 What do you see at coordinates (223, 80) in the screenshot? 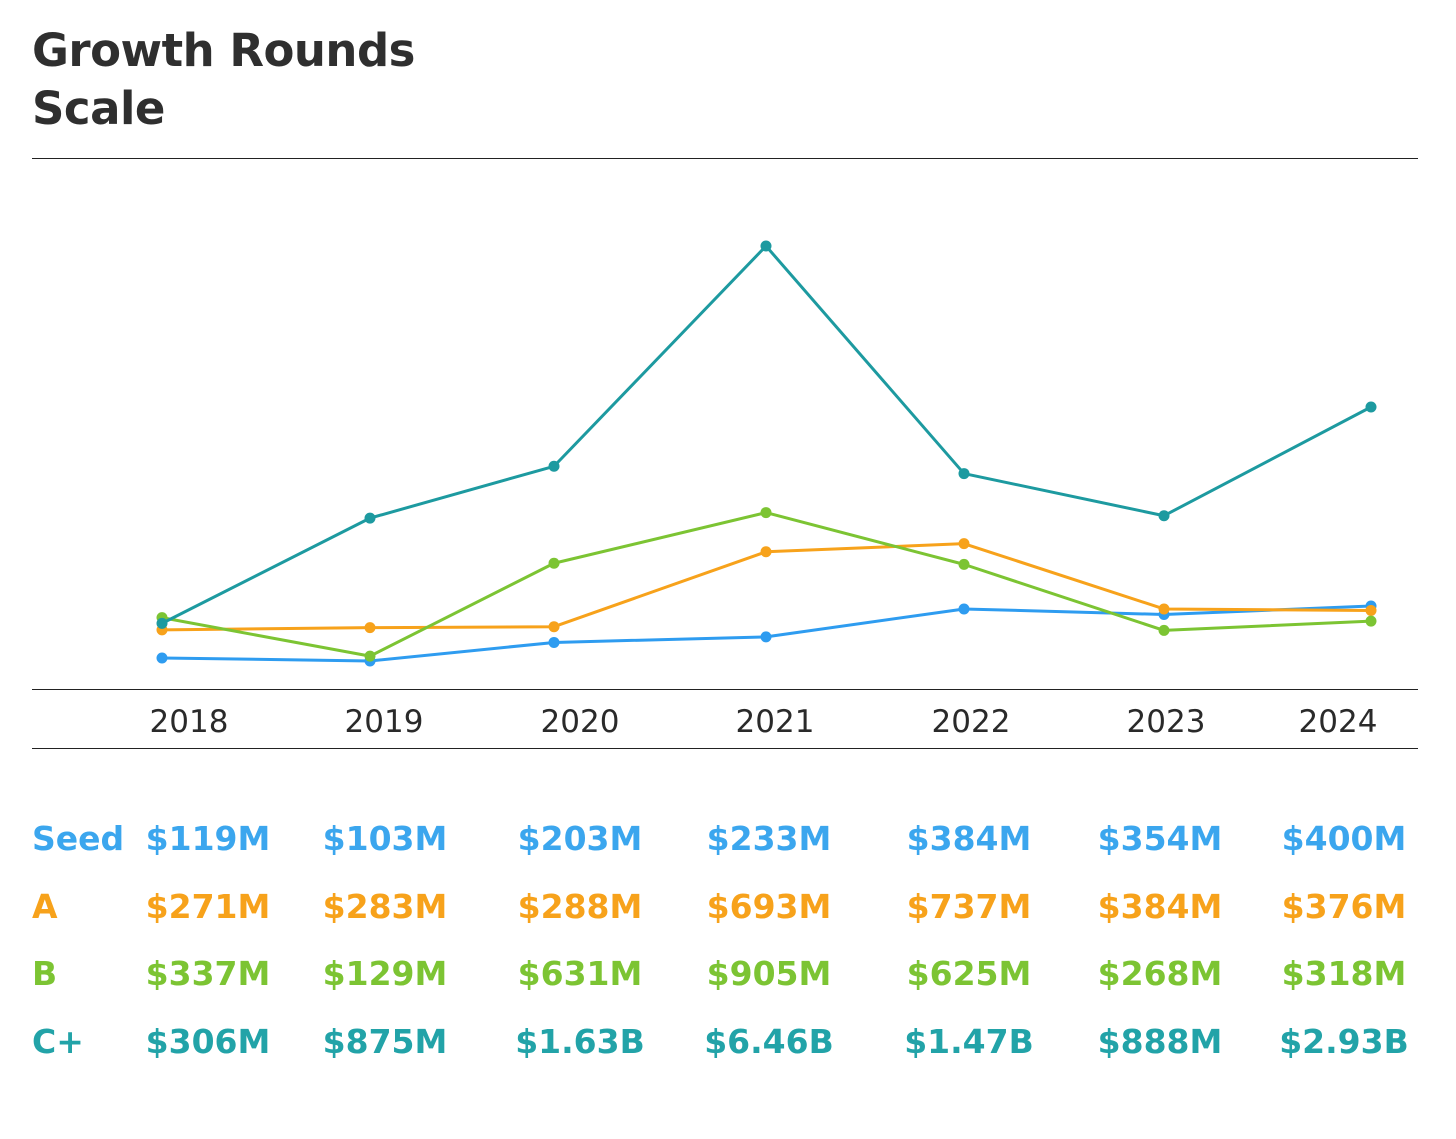
I see `chart-title: Growth Rounds Scale` at bounding box center [223, 80].